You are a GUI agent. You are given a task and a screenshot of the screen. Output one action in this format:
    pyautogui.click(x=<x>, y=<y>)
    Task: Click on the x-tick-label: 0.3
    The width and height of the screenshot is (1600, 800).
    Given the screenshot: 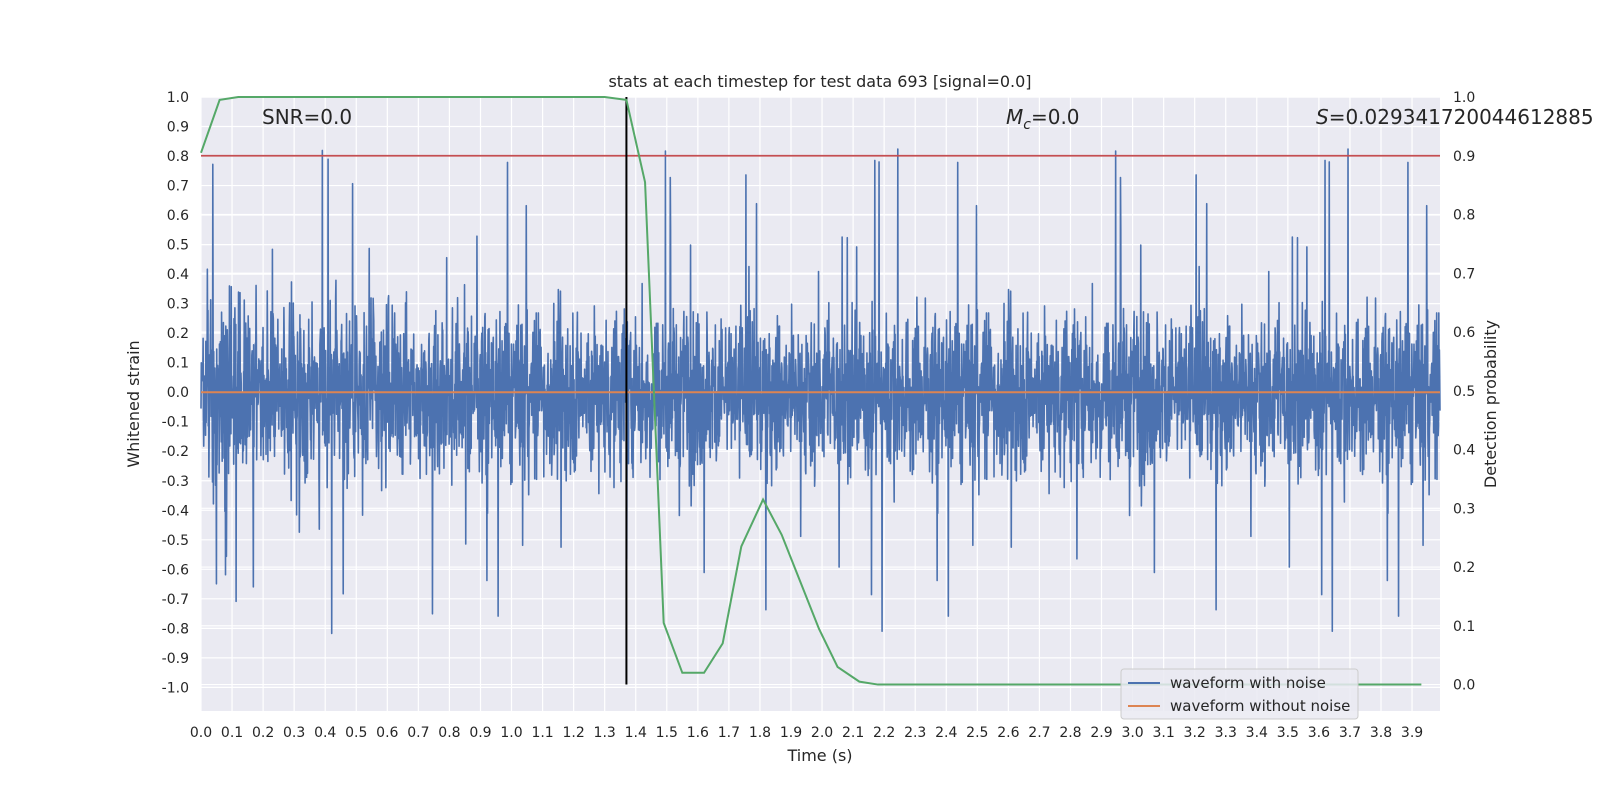 What is the action you would take?
    pyautogui.click(x=294, y=733)
    